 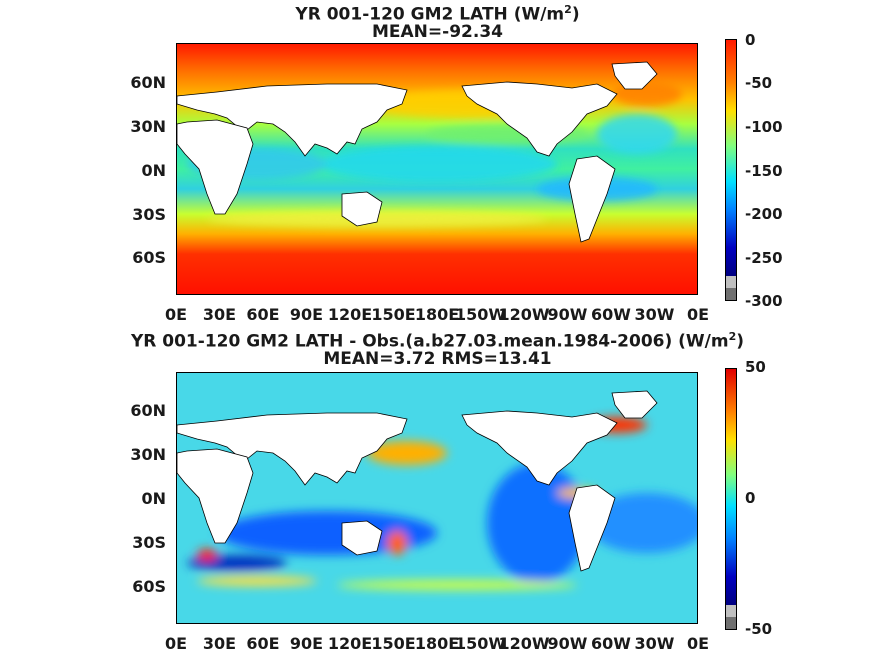 What do you see at coordinates (764, 214) in the screenshot?
I see `panel1-colorbar-tick: -200` at bounding box center [764, 214].